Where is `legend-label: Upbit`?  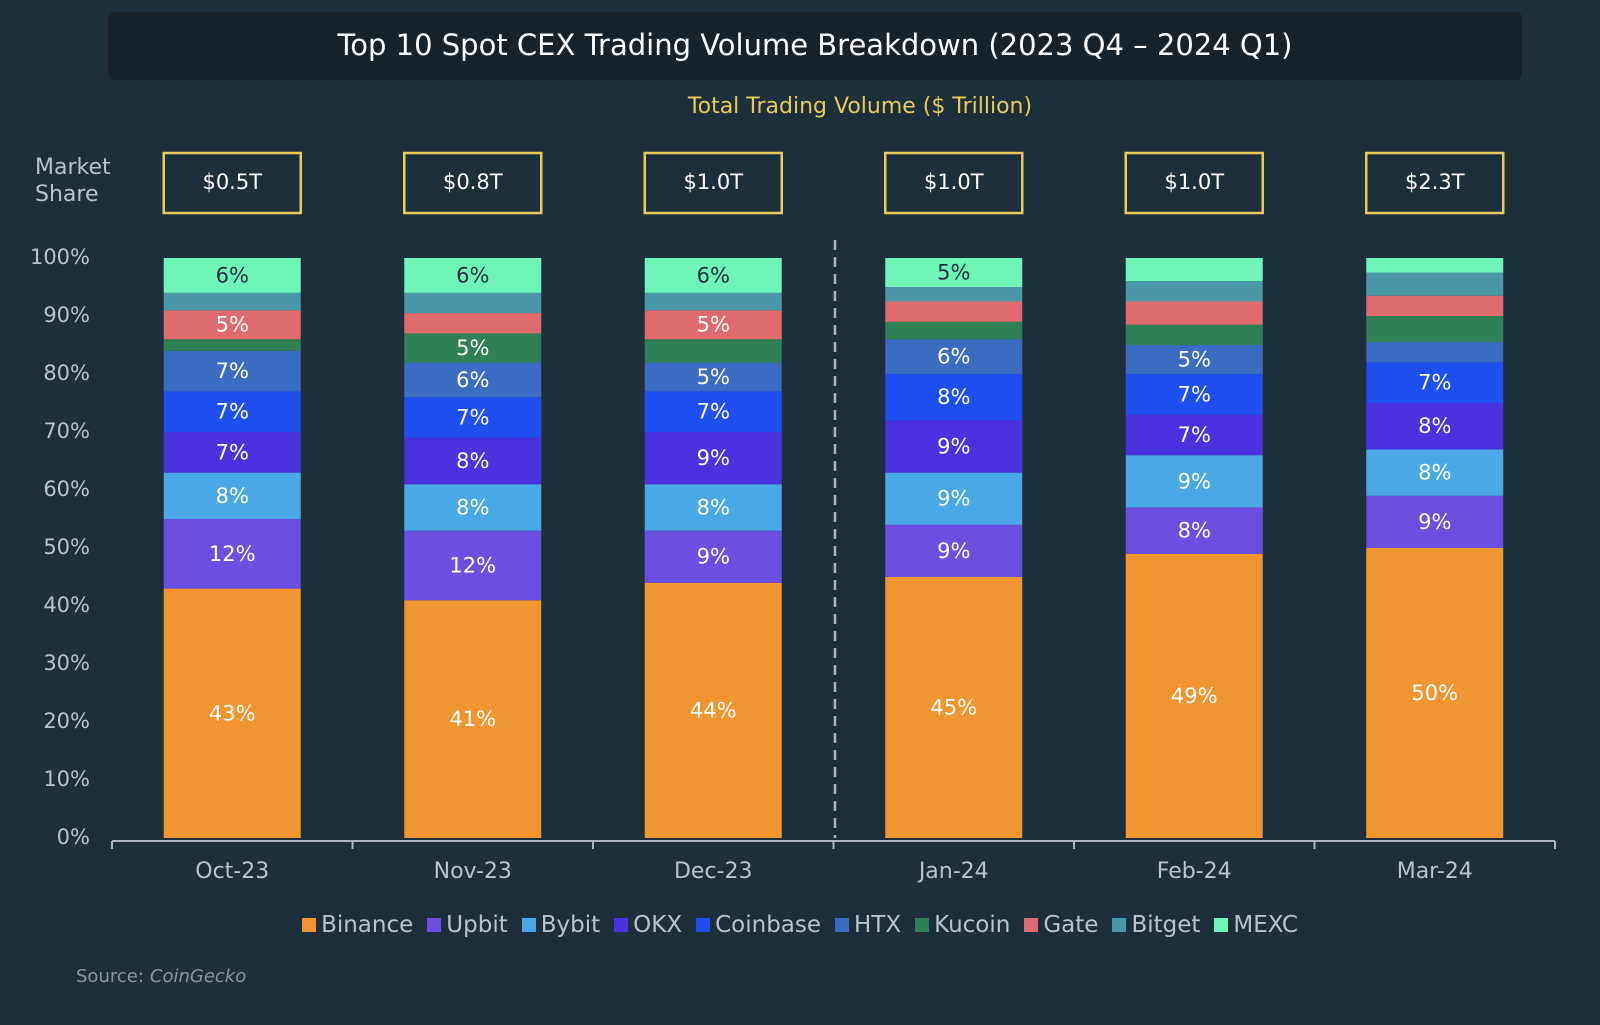
legend-label: Upbit is located at coordinates (477, 925).